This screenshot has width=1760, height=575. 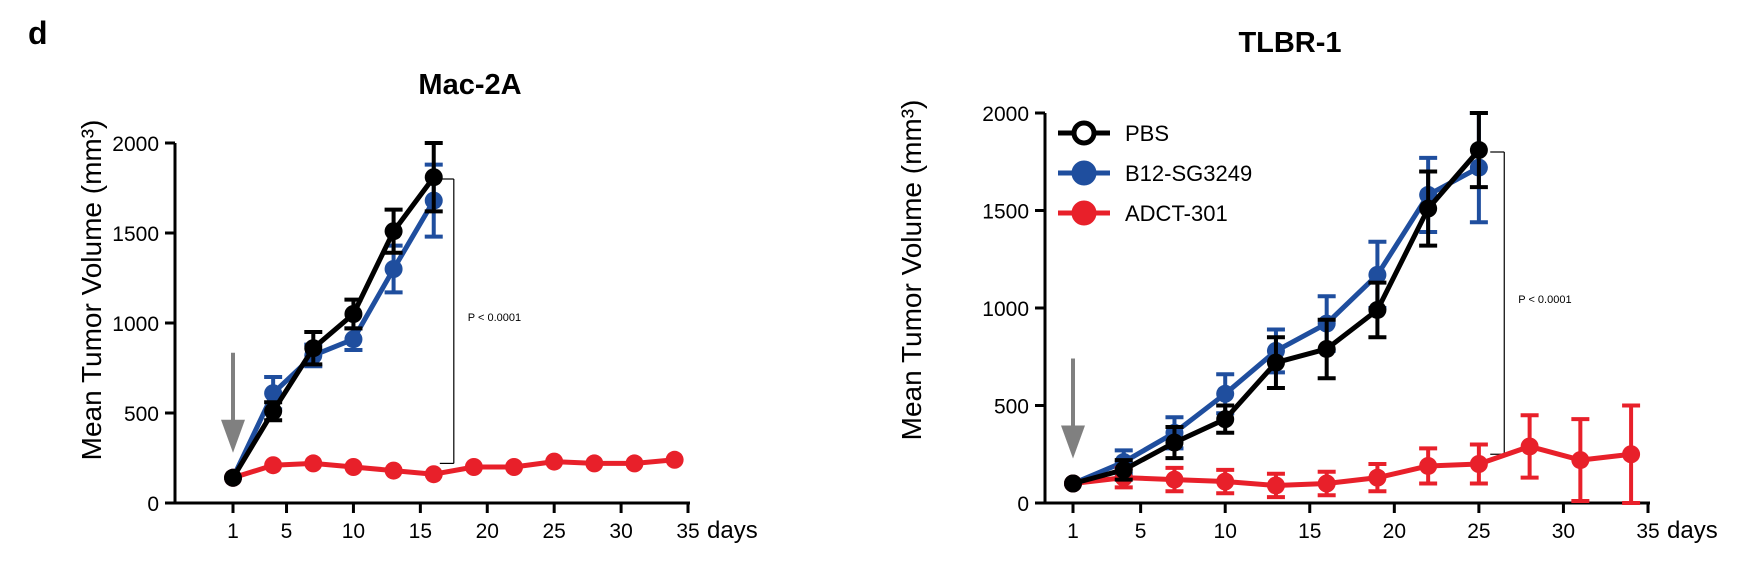 I want to click on legend-label: PBS, so click(x=1147, y=133).